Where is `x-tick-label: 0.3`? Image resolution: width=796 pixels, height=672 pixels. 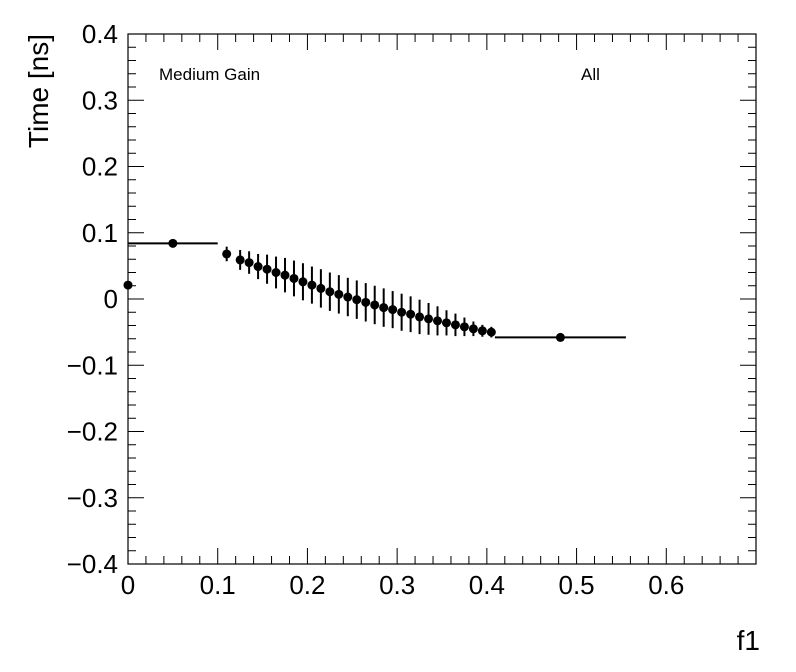 x-tick-label: 0.3 is located at coordinates (397, 585).